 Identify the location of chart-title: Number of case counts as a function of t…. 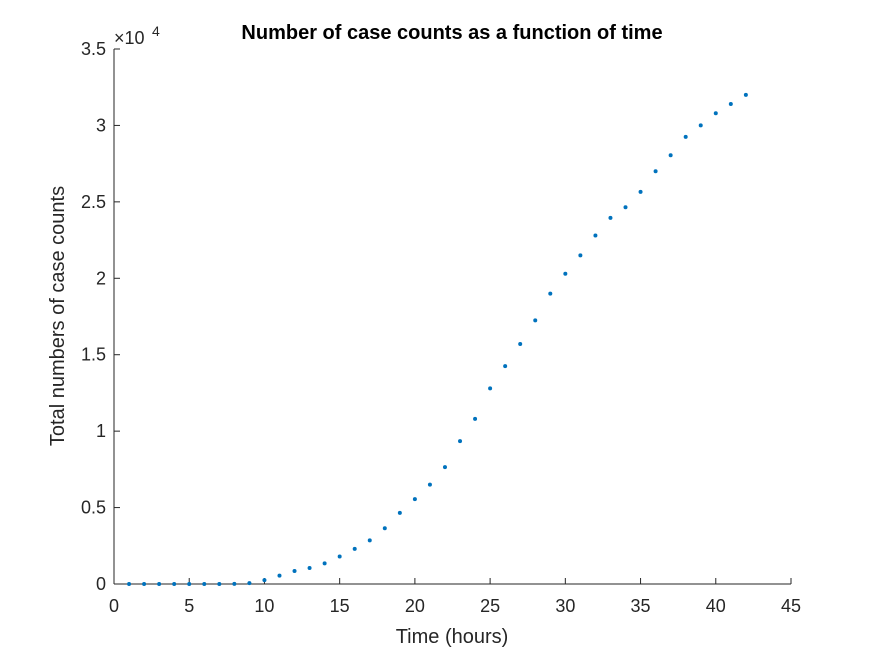
(451, 33).